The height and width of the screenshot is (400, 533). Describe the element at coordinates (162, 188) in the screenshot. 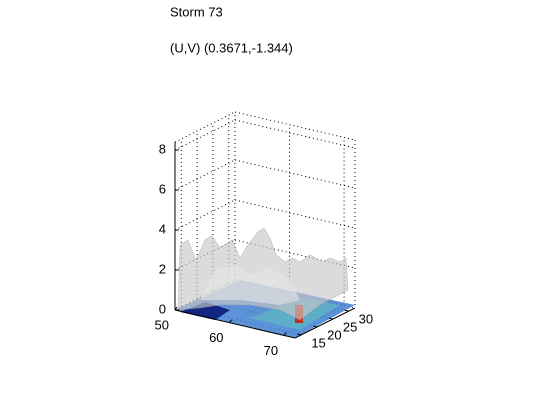

I see `z-tick-label: 6` at that location.